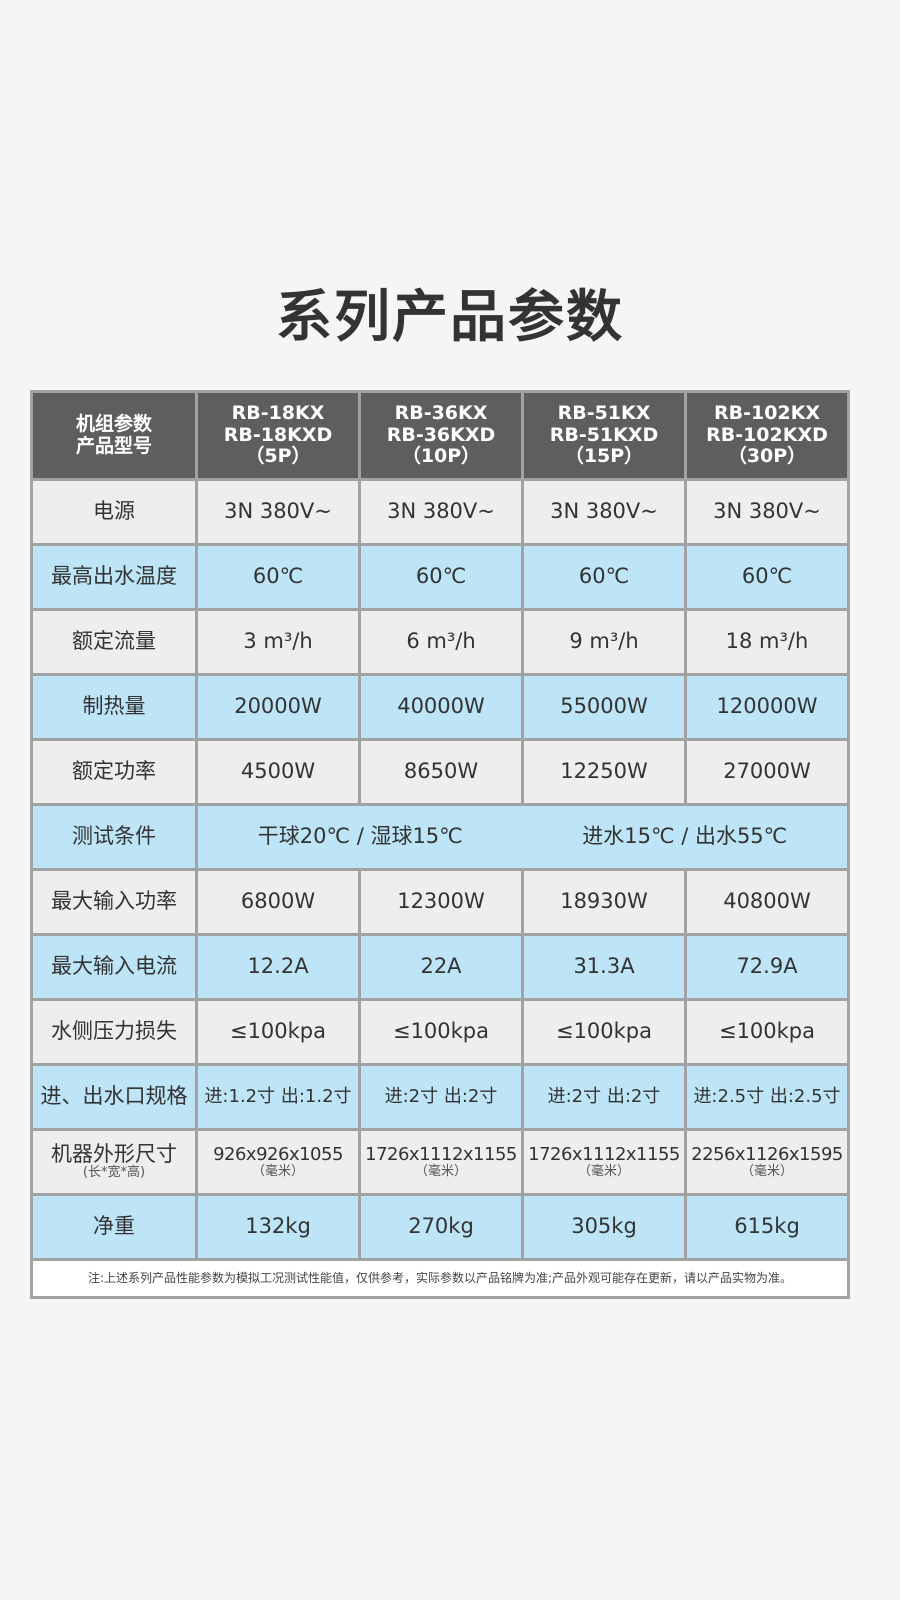 The width and height of the screenshot is (900, 1600). I want to click on row-value: 40800W, so click(767, 902).